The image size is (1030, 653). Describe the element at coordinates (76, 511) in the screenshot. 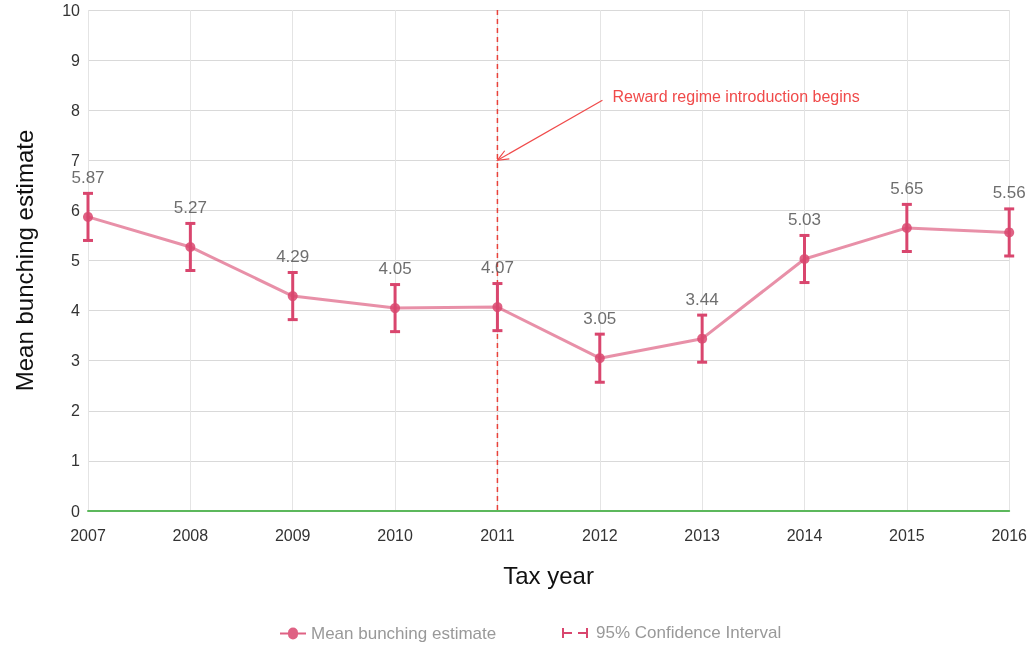

I see `y-tick-label: 0` at that location.